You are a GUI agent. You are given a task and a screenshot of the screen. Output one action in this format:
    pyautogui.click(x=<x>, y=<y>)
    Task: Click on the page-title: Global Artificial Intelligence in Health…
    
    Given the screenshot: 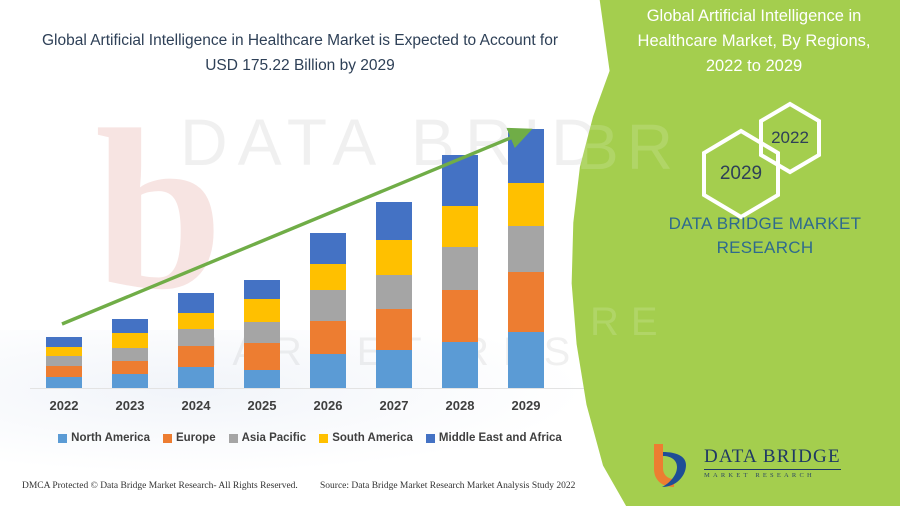 What is the action you would take?
    pyautogui.click(x=300, y=53)
    